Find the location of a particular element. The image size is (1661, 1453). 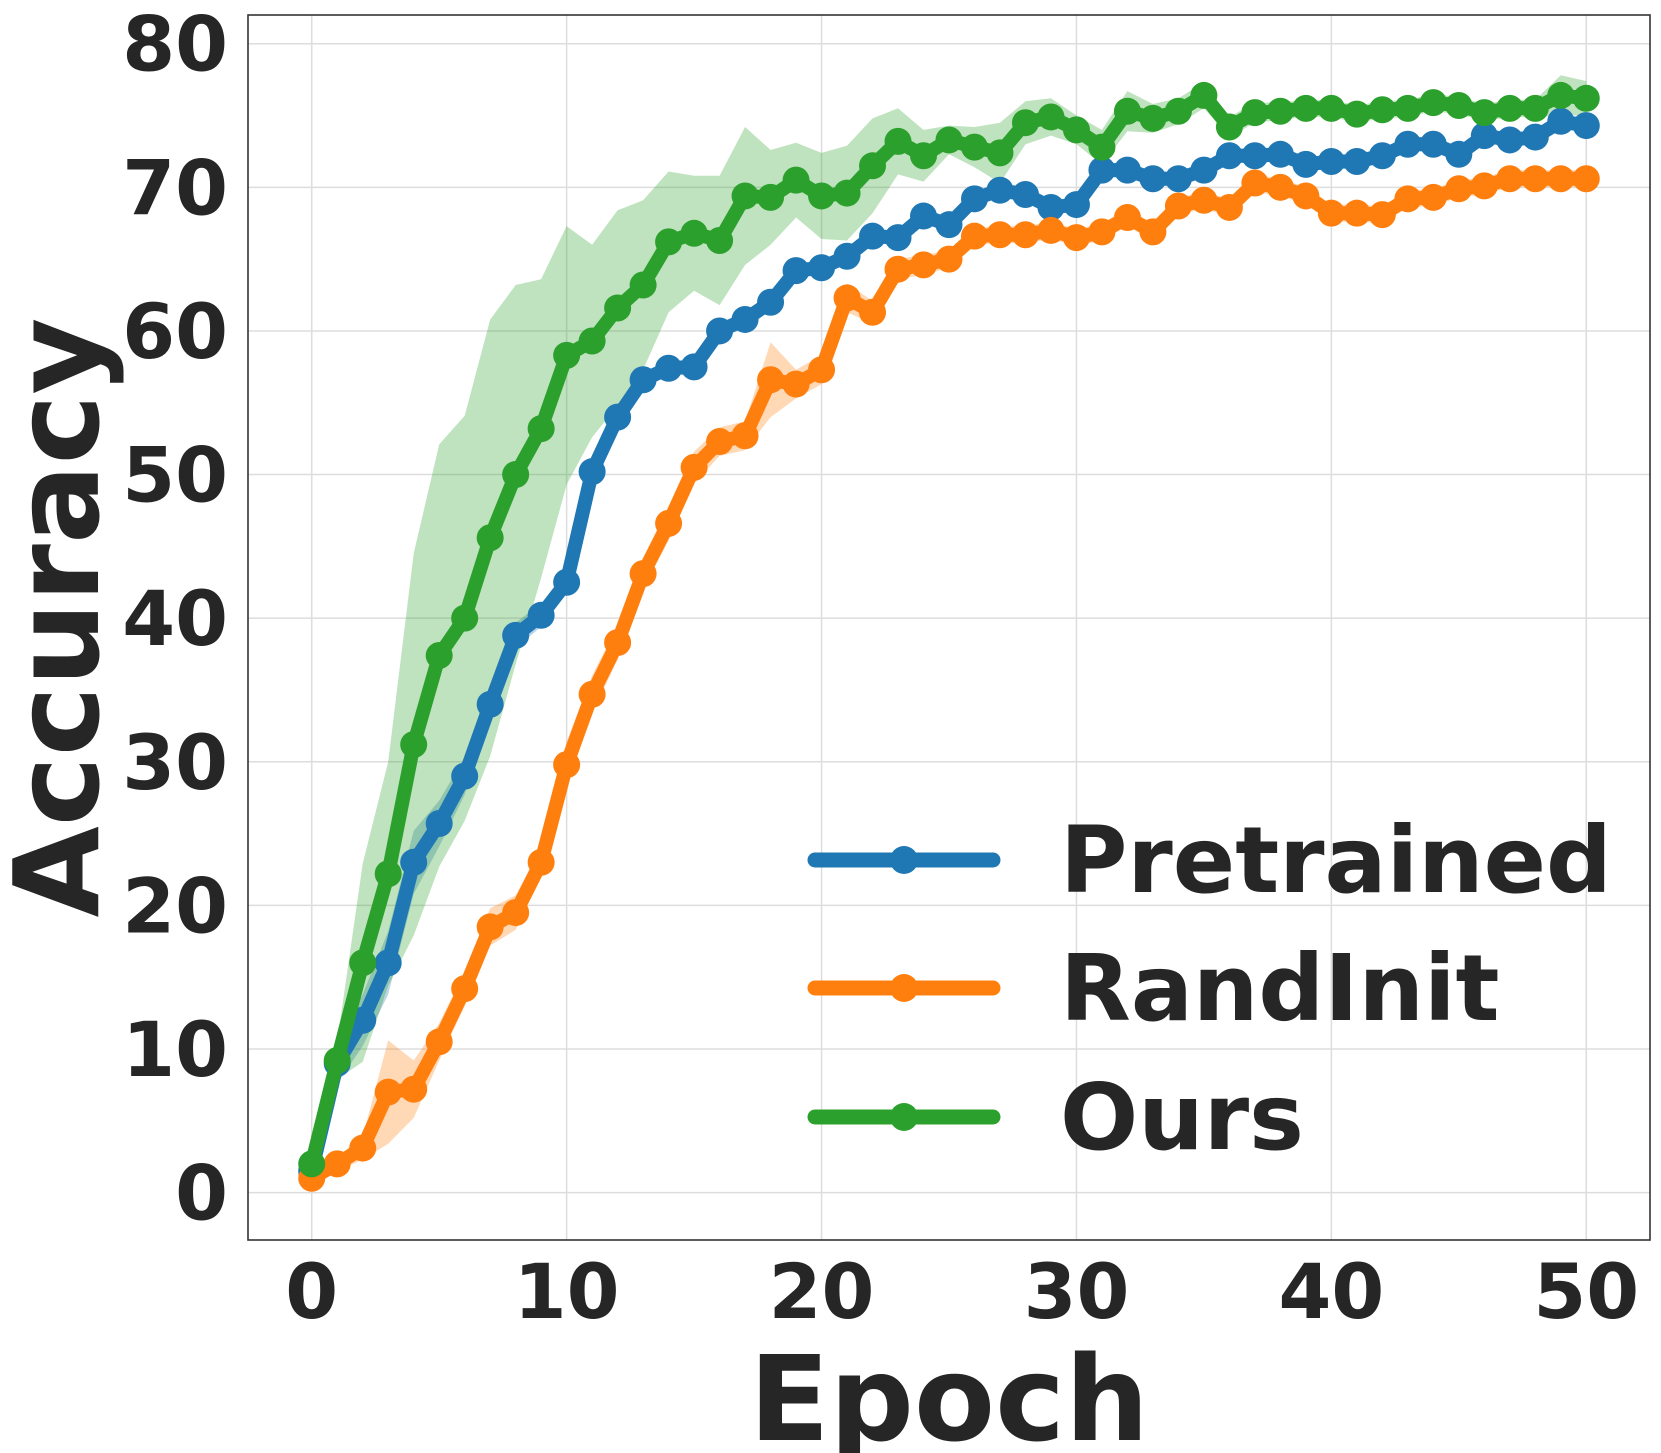

legend: Pretrained RandInit Ours is located at coordinates (1209, 989).